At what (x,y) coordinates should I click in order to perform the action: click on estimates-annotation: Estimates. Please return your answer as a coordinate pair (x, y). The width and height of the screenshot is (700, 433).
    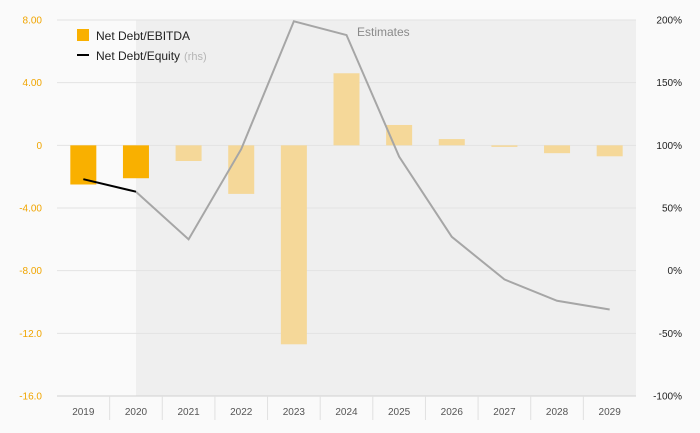
    Looking at the image, I should click on (383, 32).